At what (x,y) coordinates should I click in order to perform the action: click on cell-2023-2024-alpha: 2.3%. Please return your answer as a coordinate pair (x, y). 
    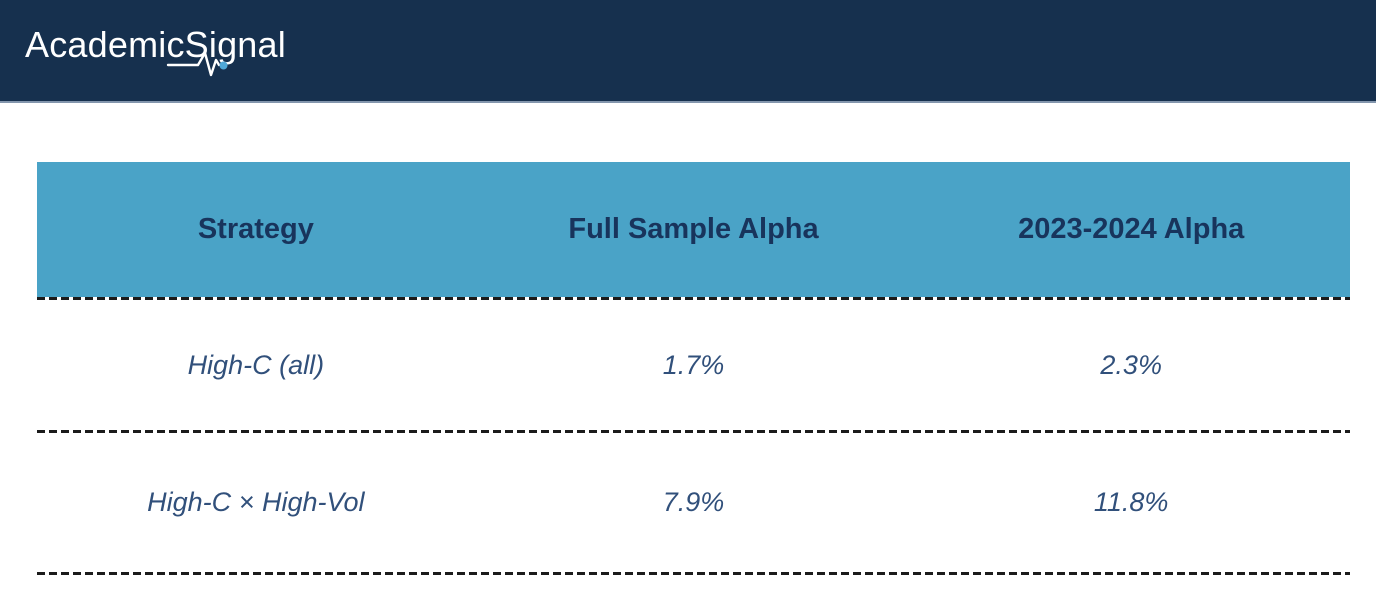
    Looking at the image, I should click on (1131, 364).